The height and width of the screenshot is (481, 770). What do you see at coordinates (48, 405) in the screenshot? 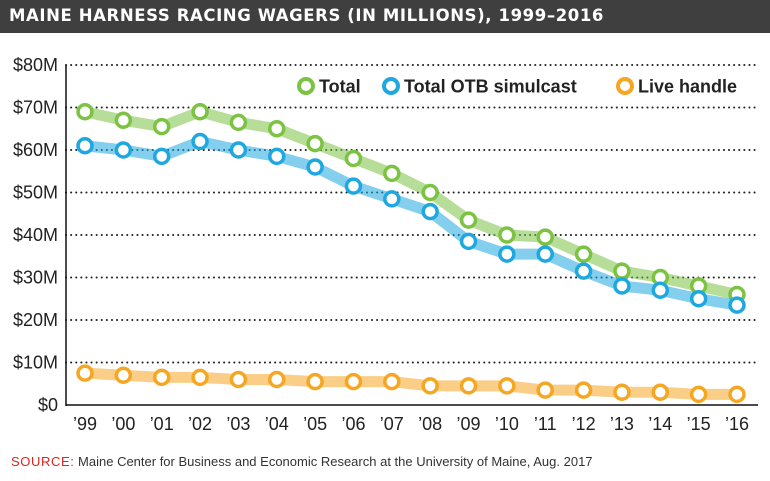
I see `y-tick-label: $0` at bounding box center [48, 405].